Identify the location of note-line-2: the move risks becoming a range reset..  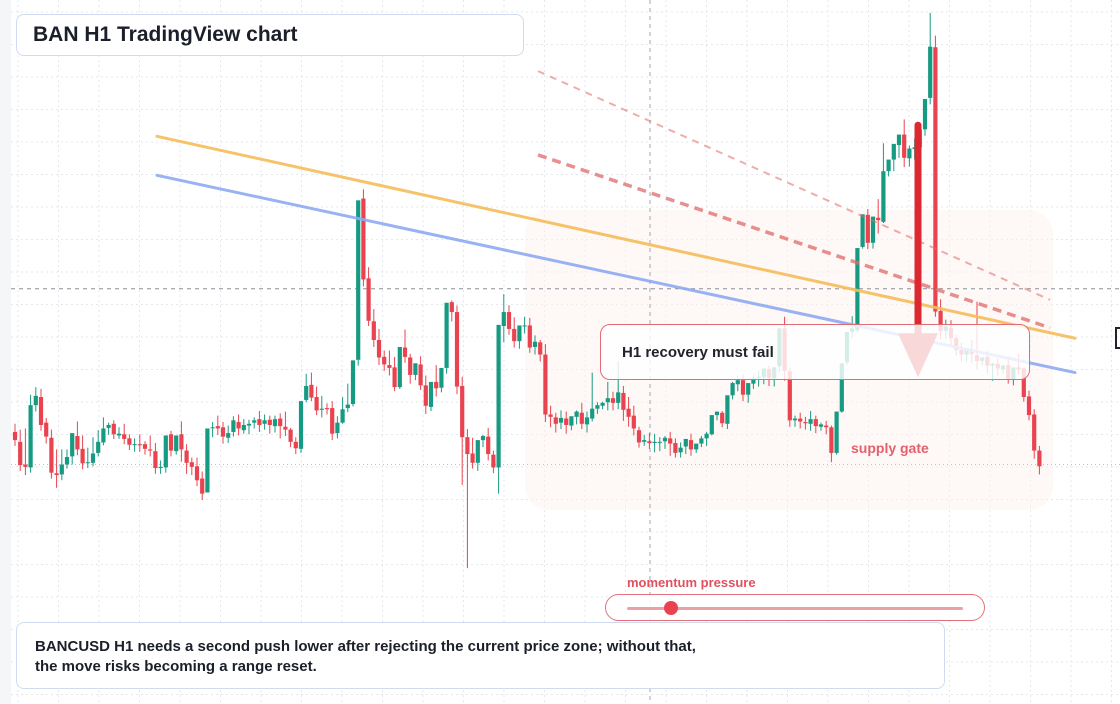
(176, 666).